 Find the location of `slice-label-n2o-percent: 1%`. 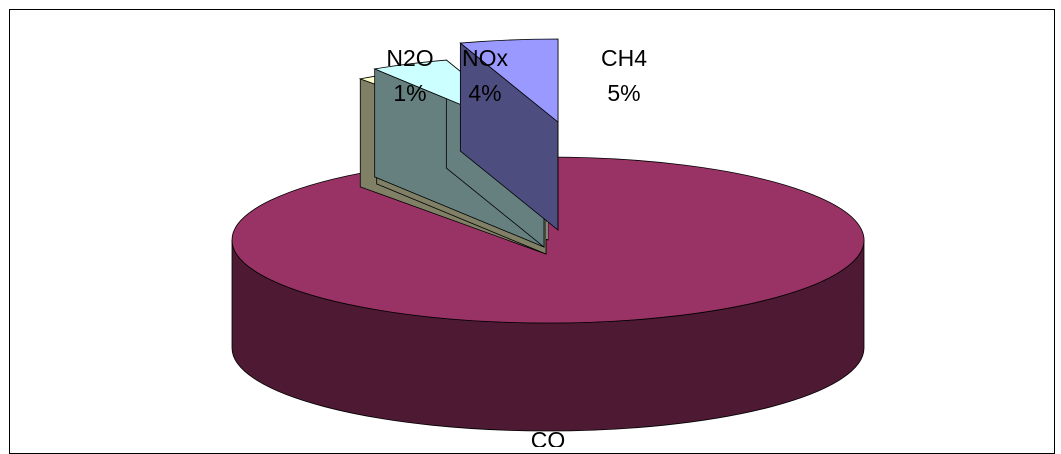

slice-label-n2o-percent: 1% is located at coordinates (409, 93).